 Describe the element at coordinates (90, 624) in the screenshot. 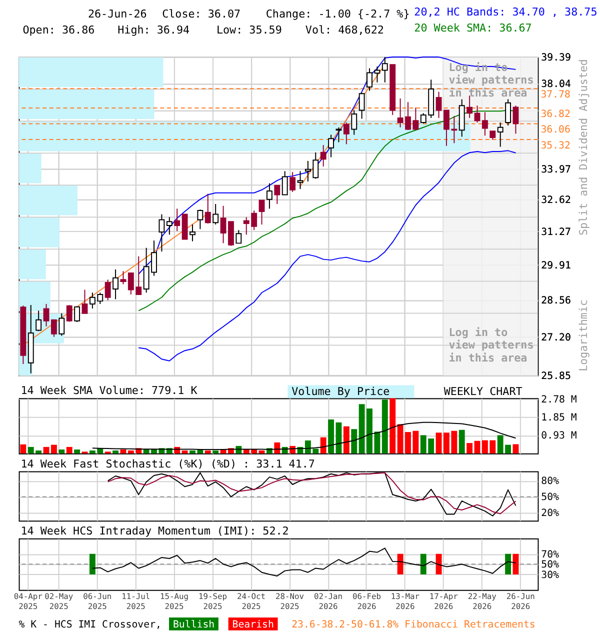

I see `text: % K - HCS IMI Crossover,` at that location.